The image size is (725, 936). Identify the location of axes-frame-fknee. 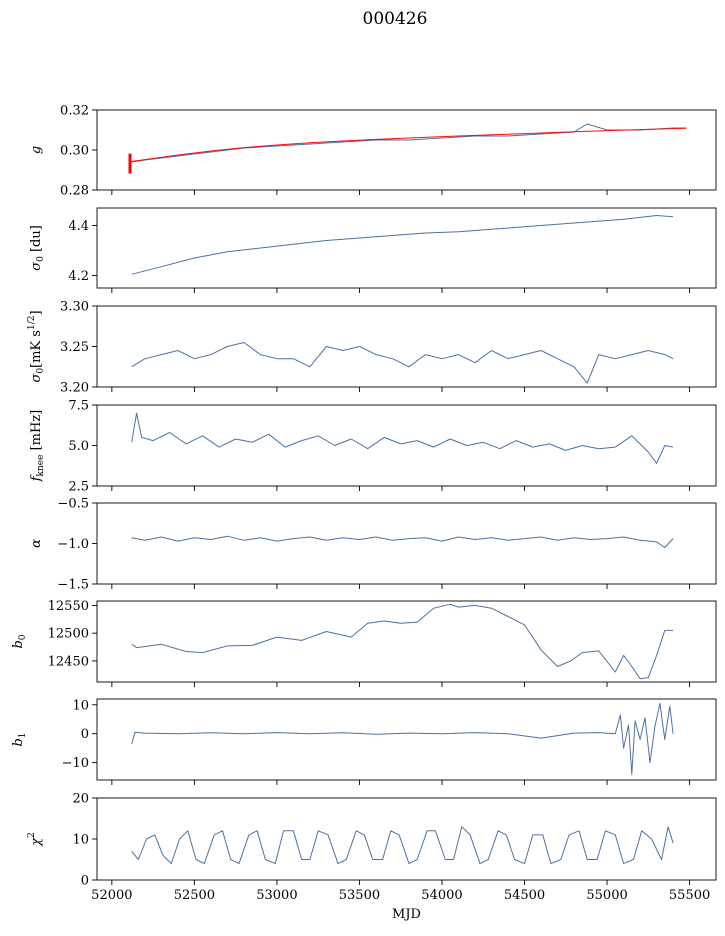
(406, 445).